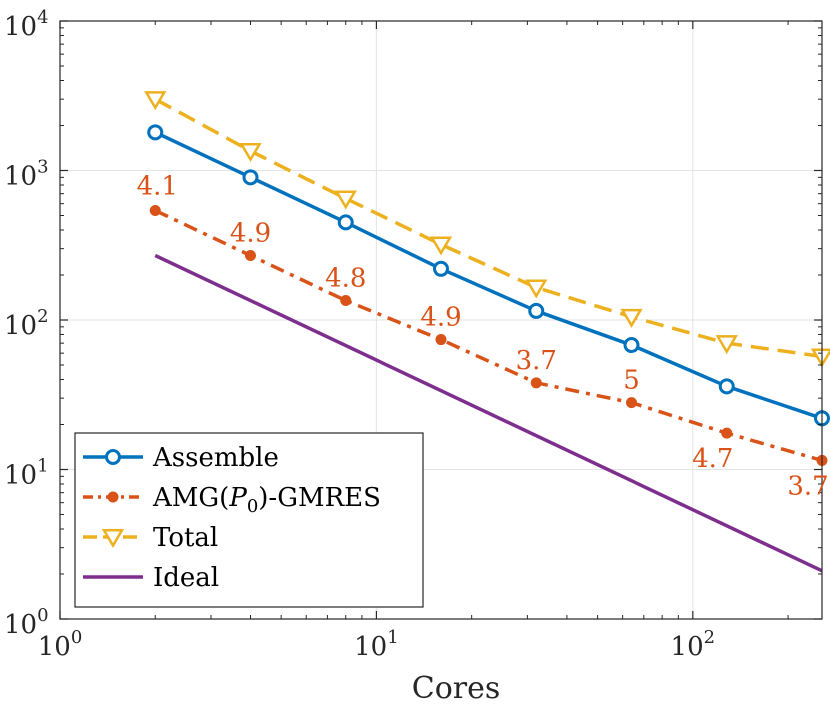  I want to click on y-tick-label: 10², so click(26, 323).